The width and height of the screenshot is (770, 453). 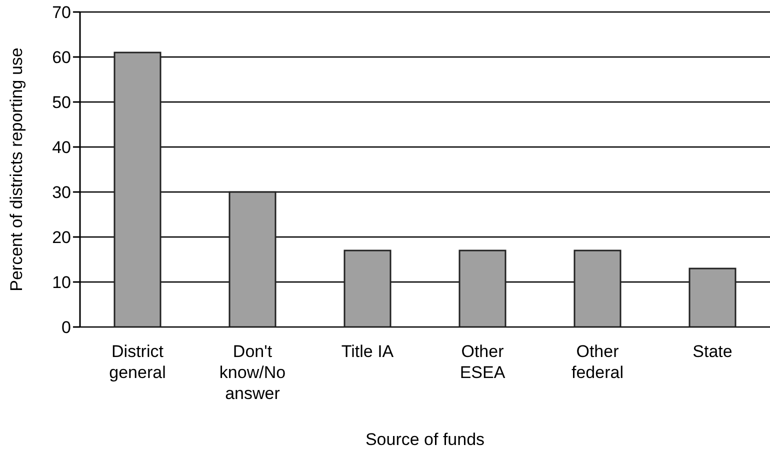 I want to click on y-tick-label: 20, so click(x=61, y=238).